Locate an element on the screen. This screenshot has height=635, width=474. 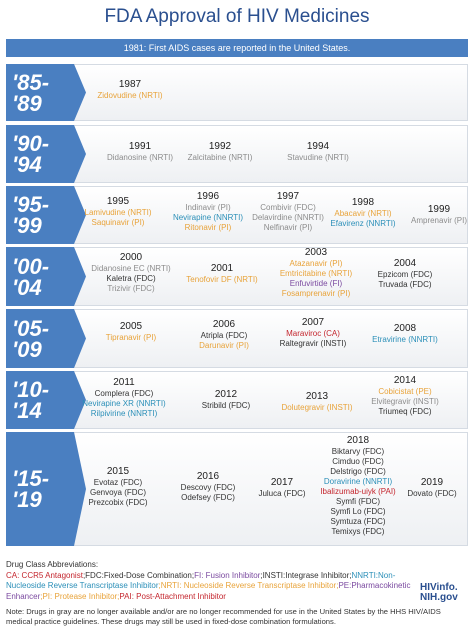
year: 2004 is located at coordinates (405, 263).